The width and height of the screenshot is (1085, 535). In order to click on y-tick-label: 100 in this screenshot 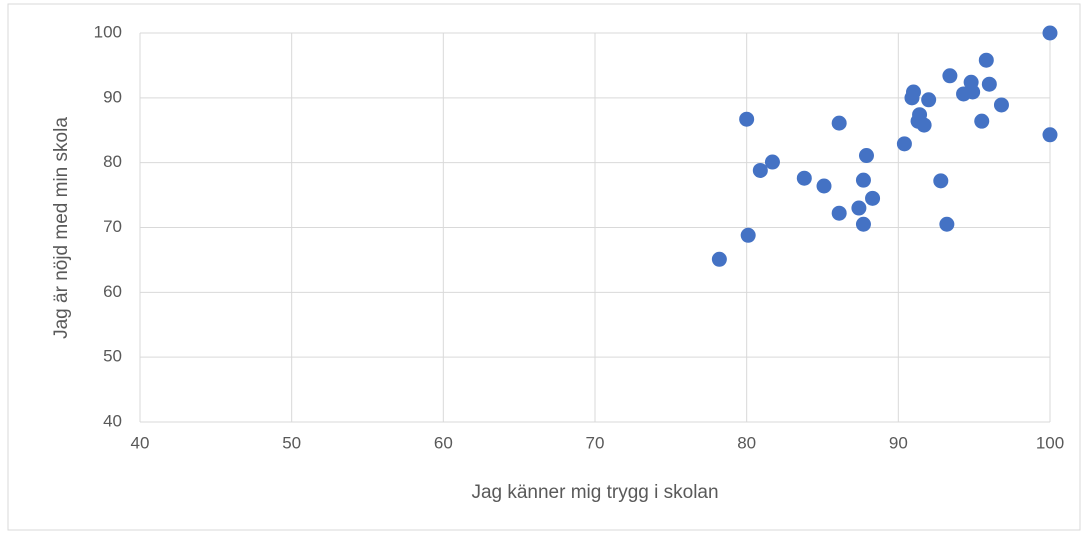, I will do `click(108, 31)`.